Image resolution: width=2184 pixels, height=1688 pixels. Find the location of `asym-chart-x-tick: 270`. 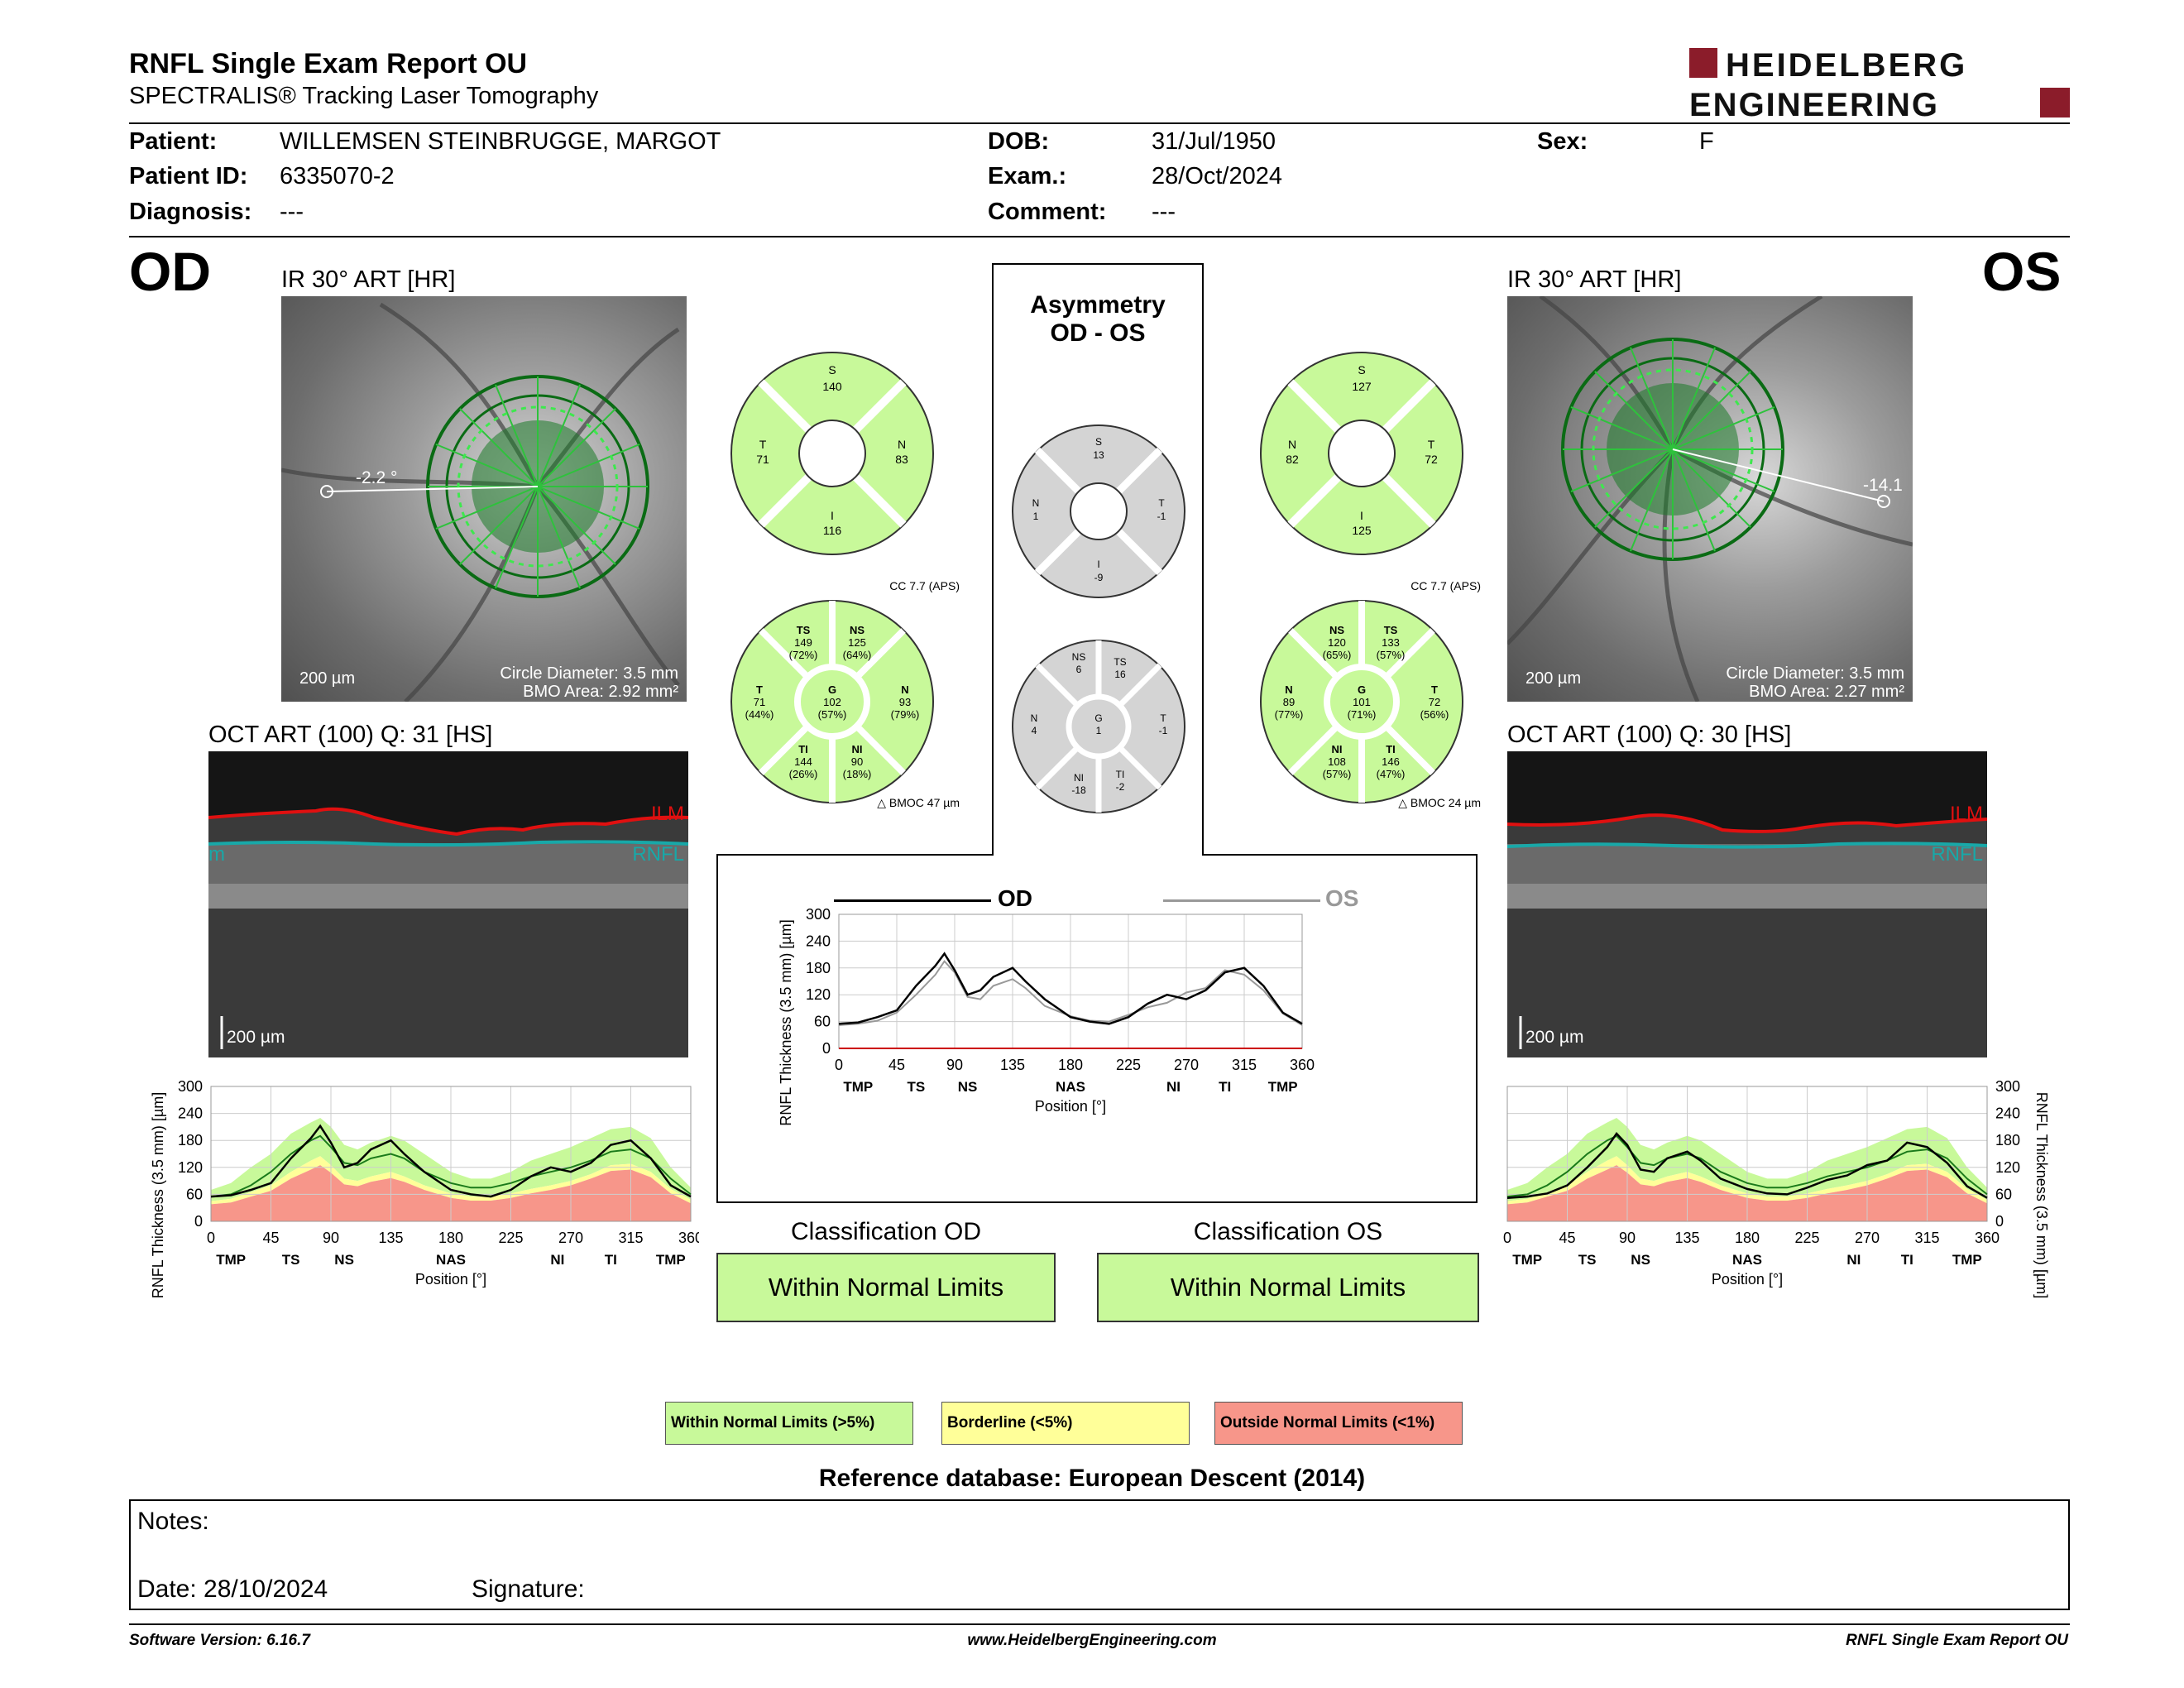

asym-chart-x-tick: 270 is located at coordinates (1186, 1065).